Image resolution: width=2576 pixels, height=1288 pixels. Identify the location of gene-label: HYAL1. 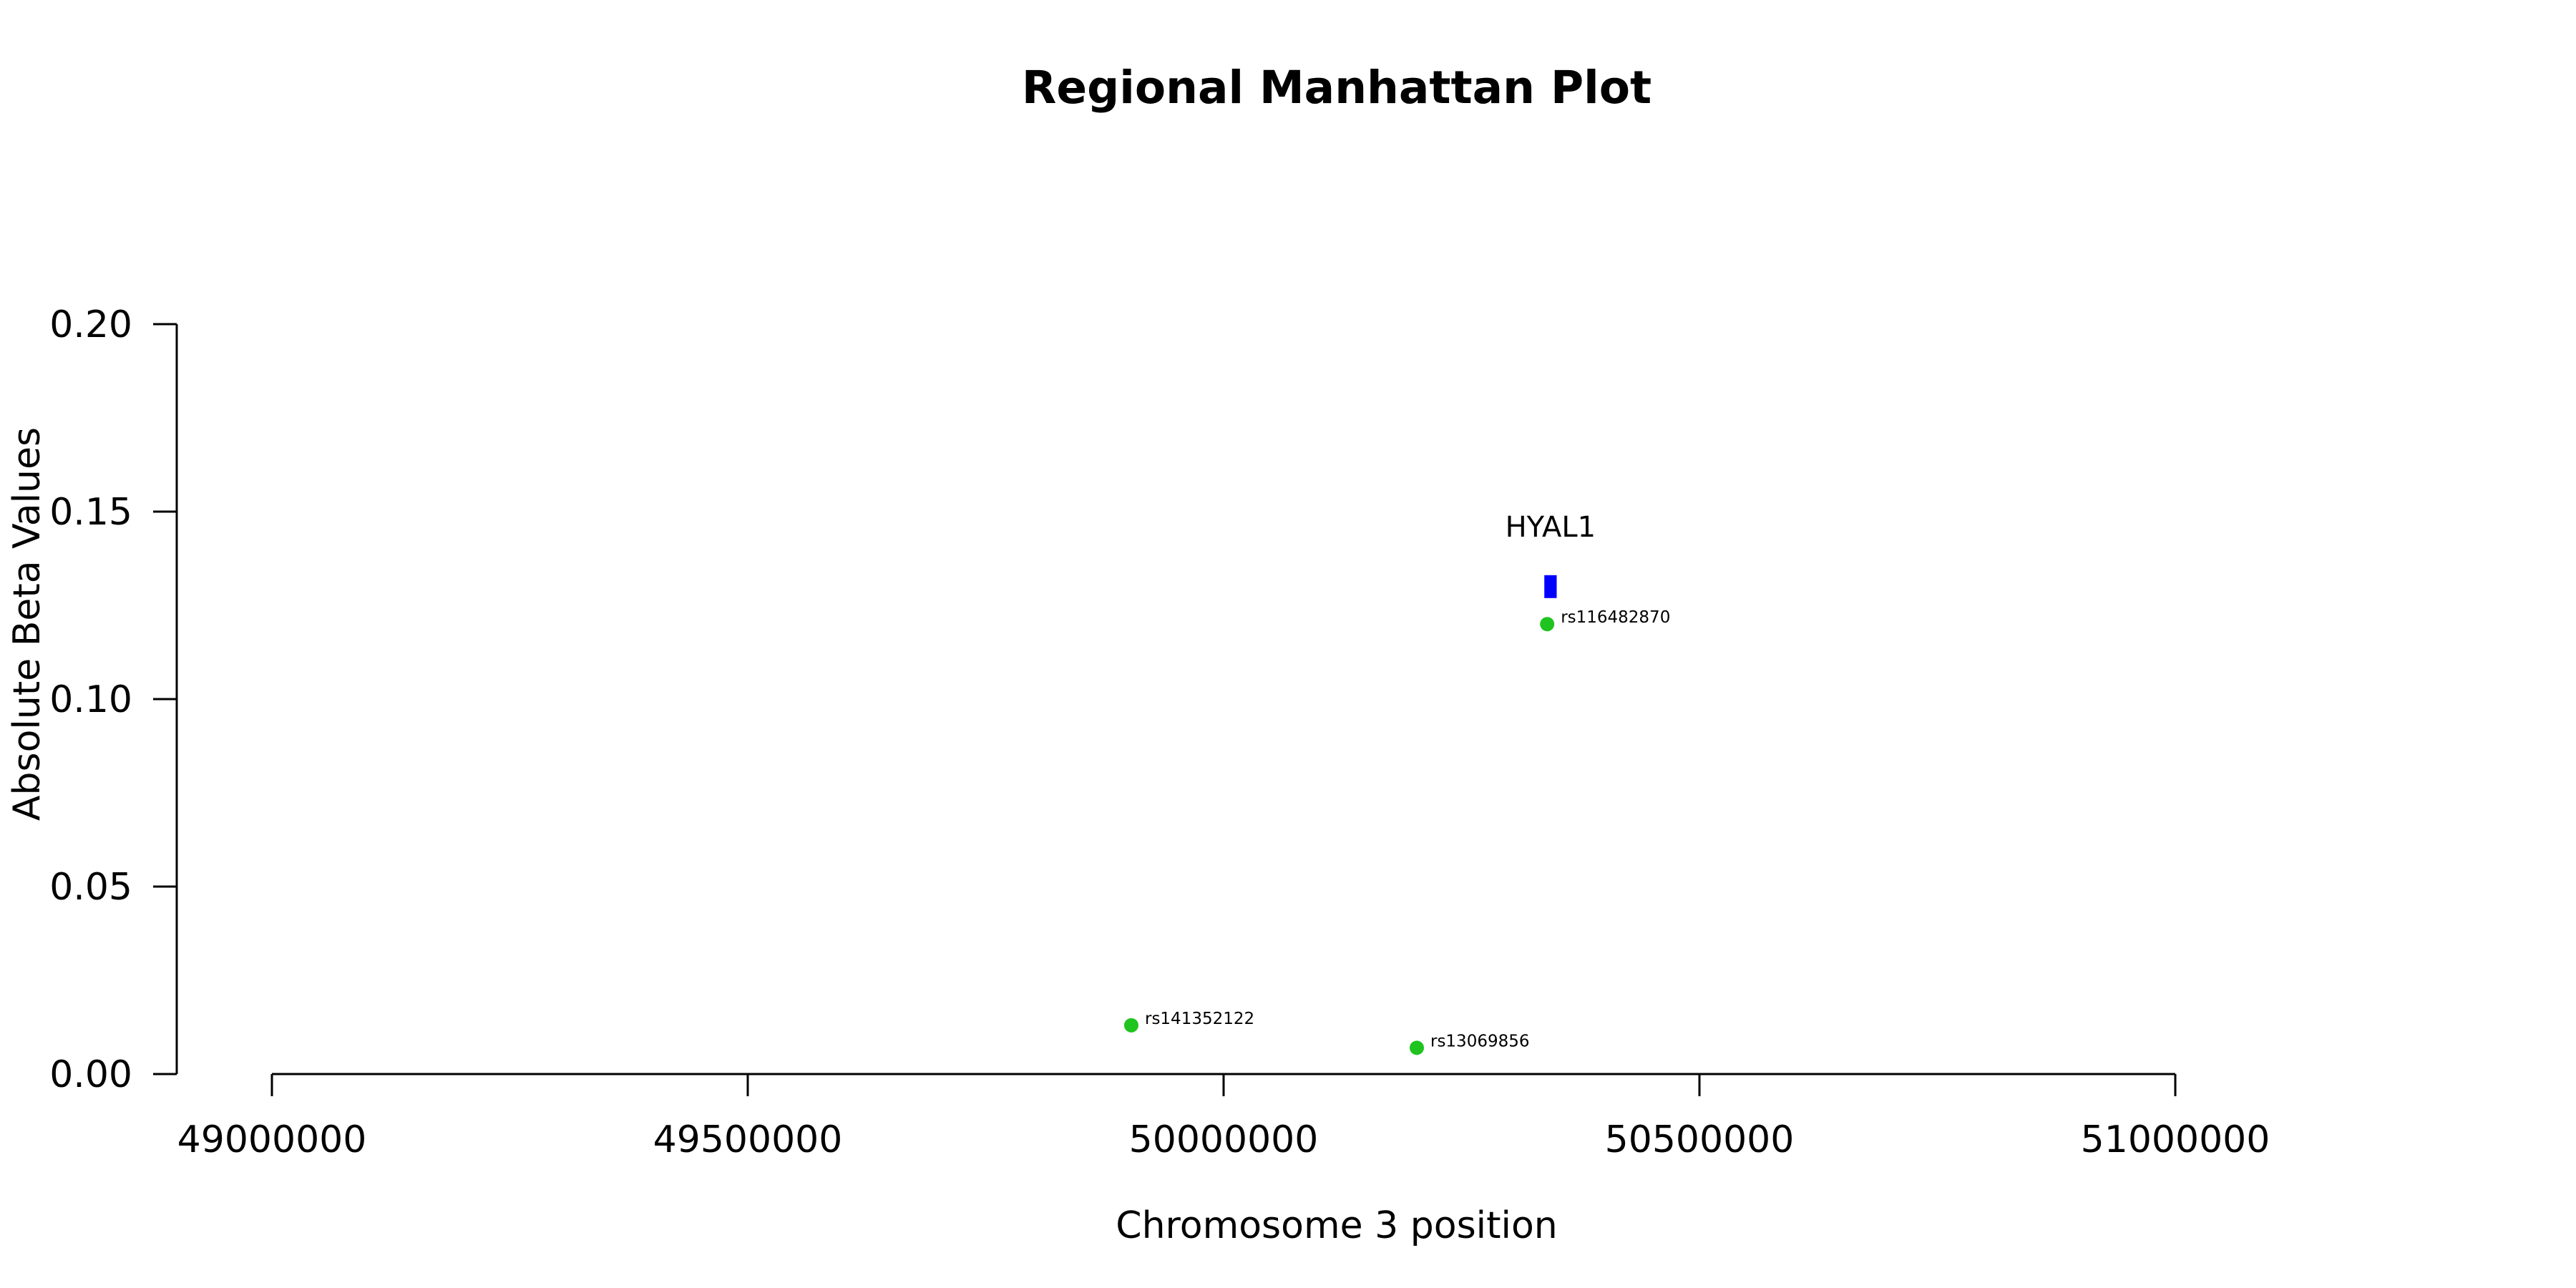
(1551, 527).